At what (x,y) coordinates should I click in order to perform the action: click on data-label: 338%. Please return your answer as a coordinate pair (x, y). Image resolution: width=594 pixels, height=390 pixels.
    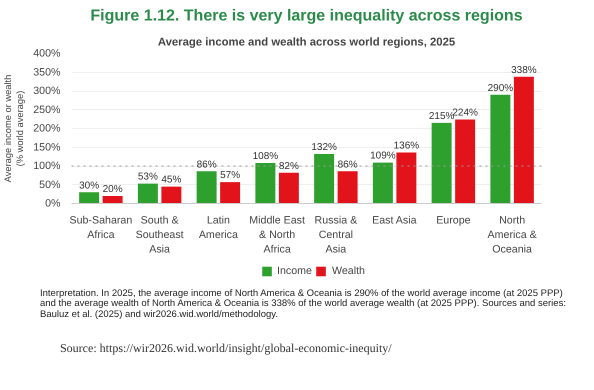
    Looking at the image, I should click on (524, 70).